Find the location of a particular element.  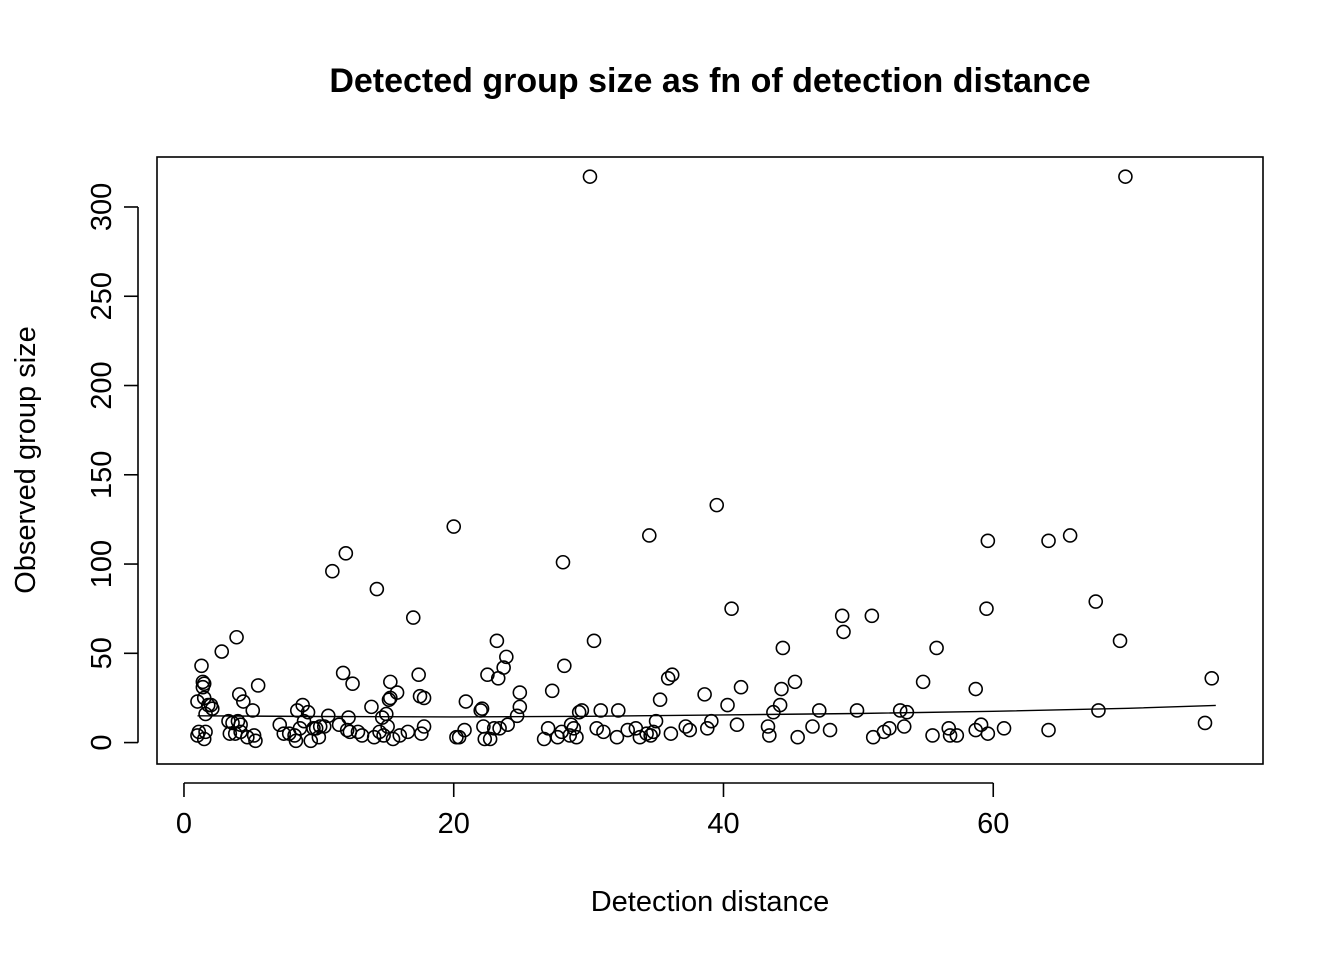

y-tick-label: 150 is located at coordinates (102, 475).